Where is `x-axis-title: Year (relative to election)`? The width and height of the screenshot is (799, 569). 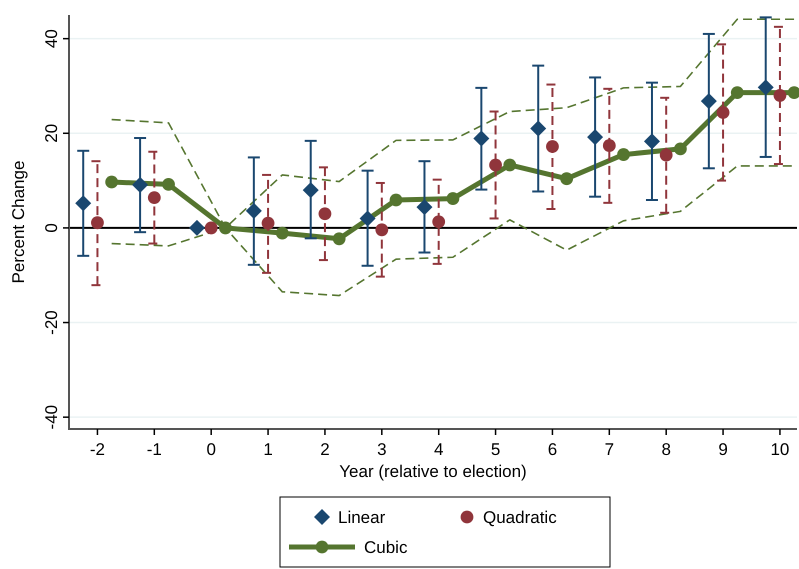 x-axis-title: Year (relative to election) is located at coordinates (433, 471).